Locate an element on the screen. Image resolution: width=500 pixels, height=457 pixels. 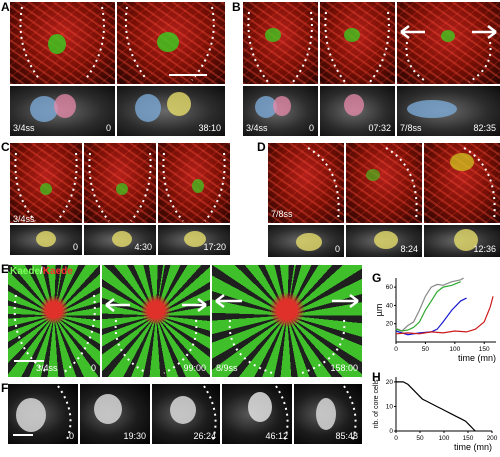
stage-label: 7/8ss is located at coordinates (411, 128).